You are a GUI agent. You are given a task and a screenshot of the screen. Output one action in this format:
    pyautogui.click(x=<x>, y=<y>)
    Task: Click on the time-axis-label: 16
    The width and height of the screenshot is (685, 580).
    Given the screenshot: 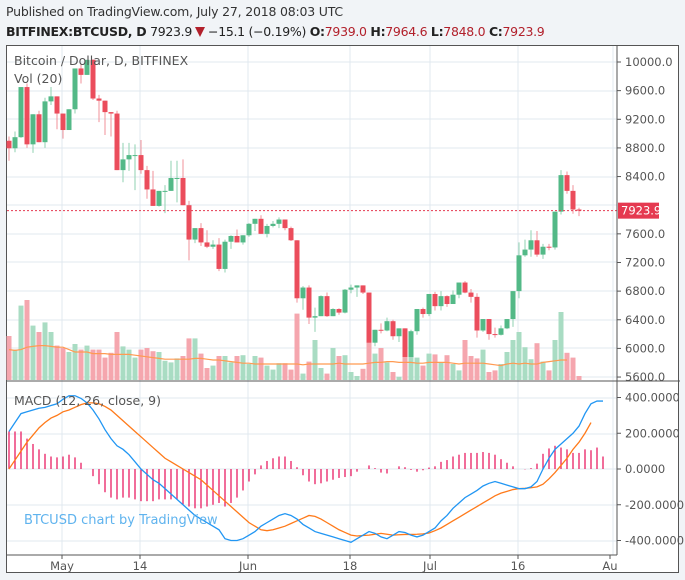 What is the action you would take?
    pyautogui.click(x=518, y=566)
    